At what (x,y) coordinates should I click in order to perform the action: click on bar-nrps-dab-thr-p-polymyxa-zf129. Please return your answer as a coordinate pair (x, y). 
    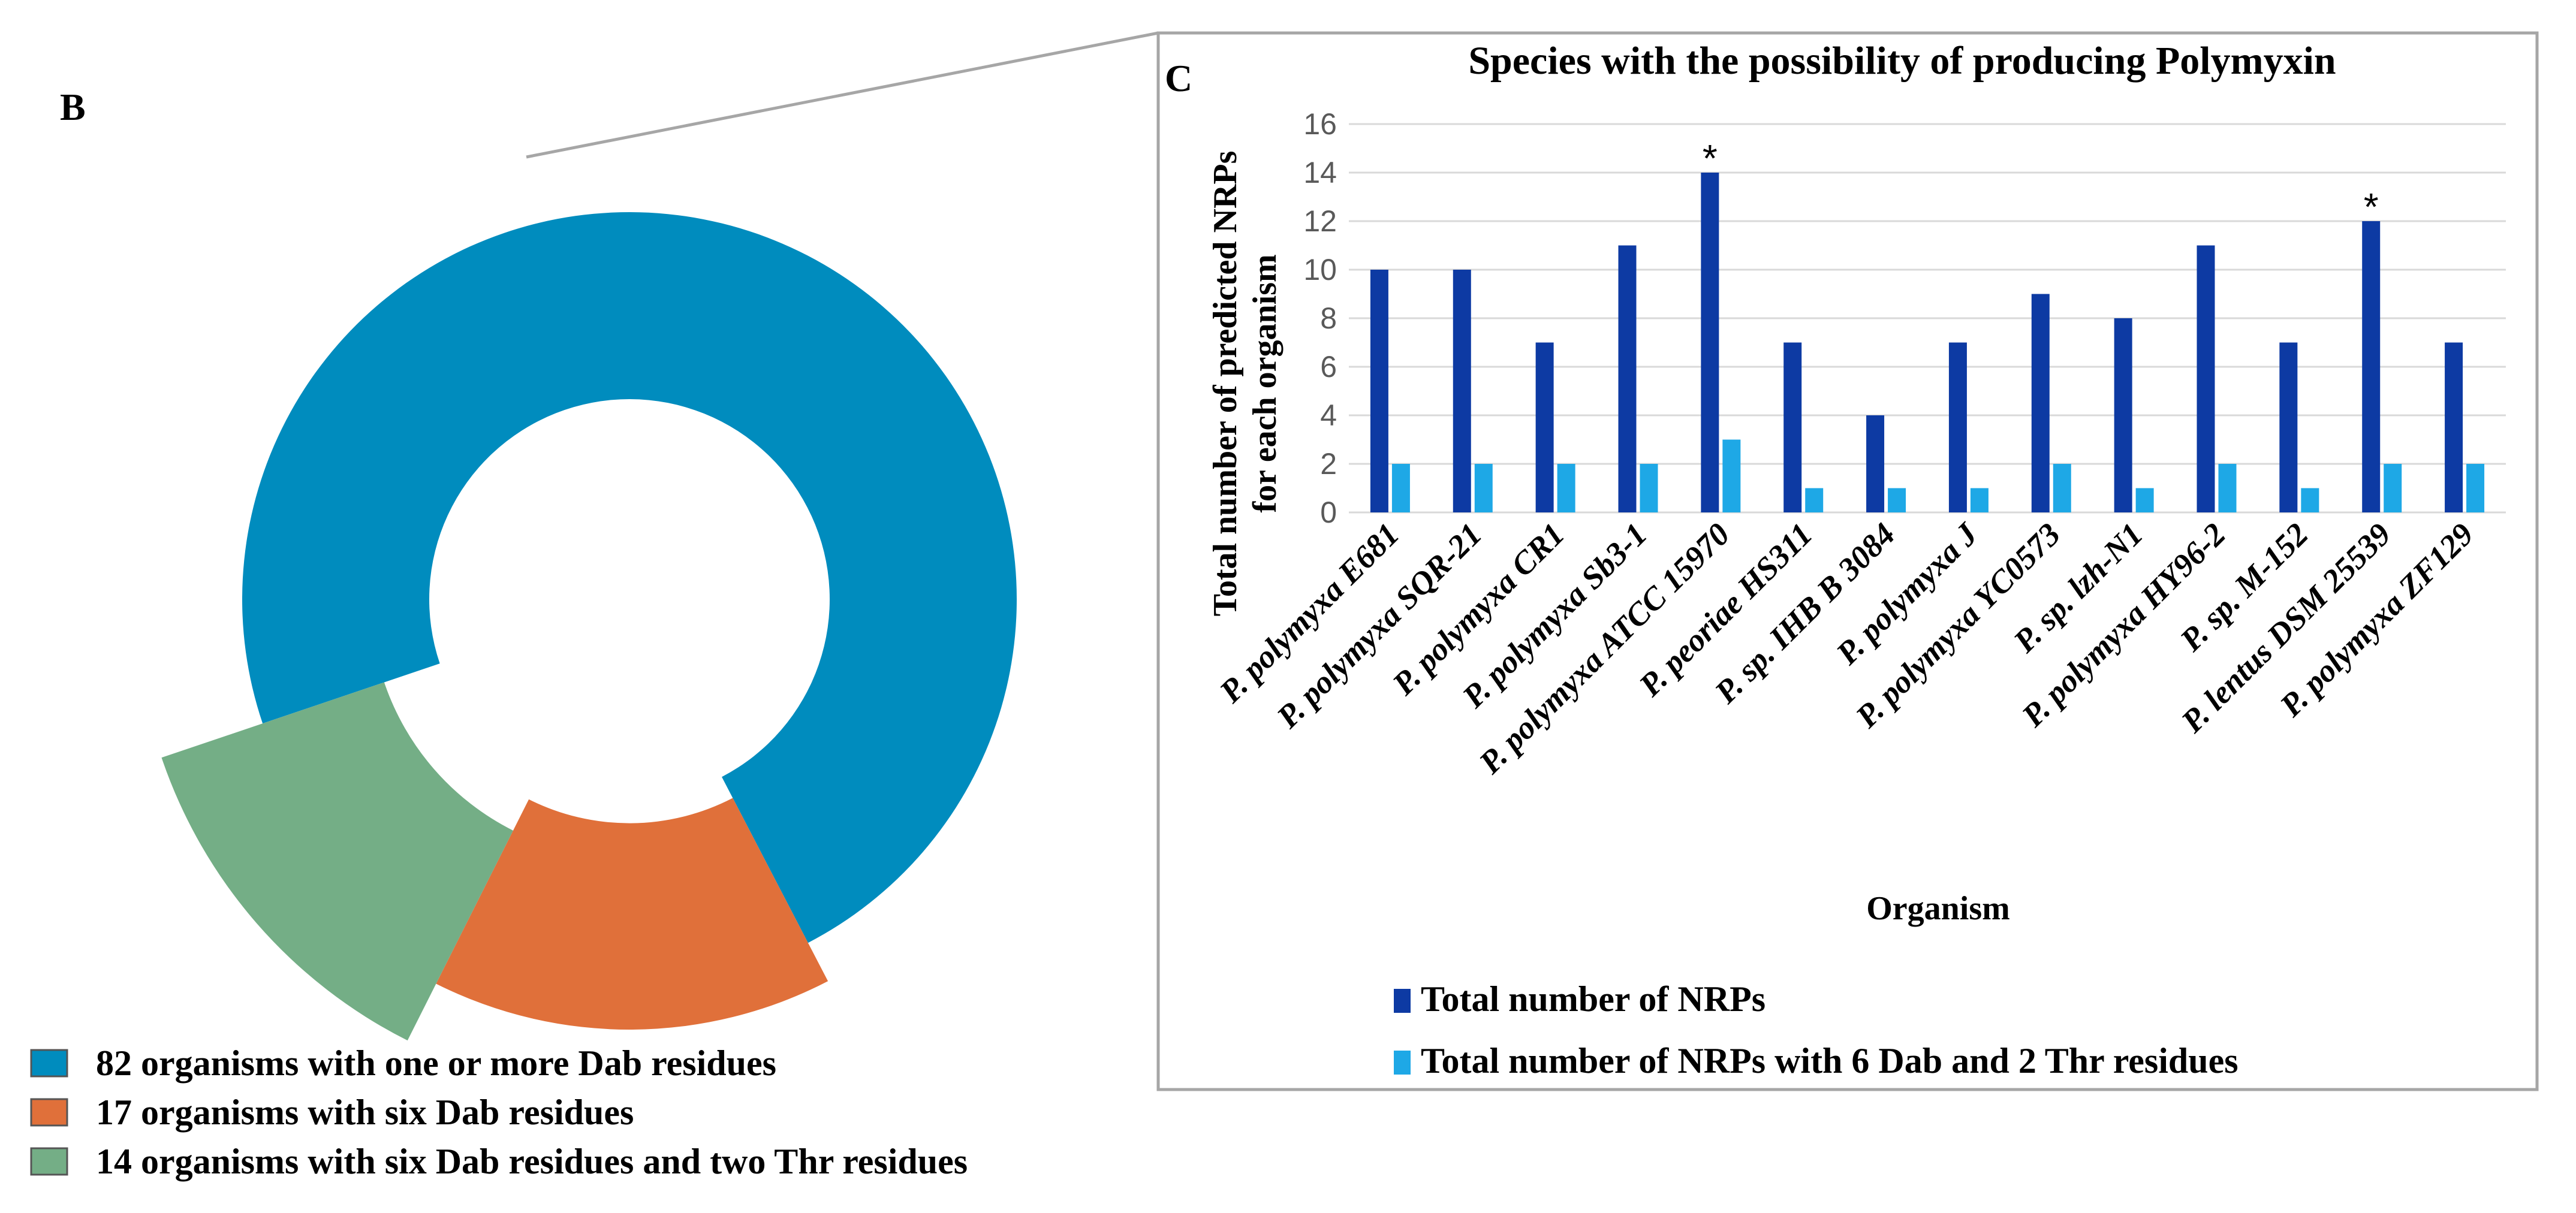
    Looking at the image, I should click on (2476, 488).